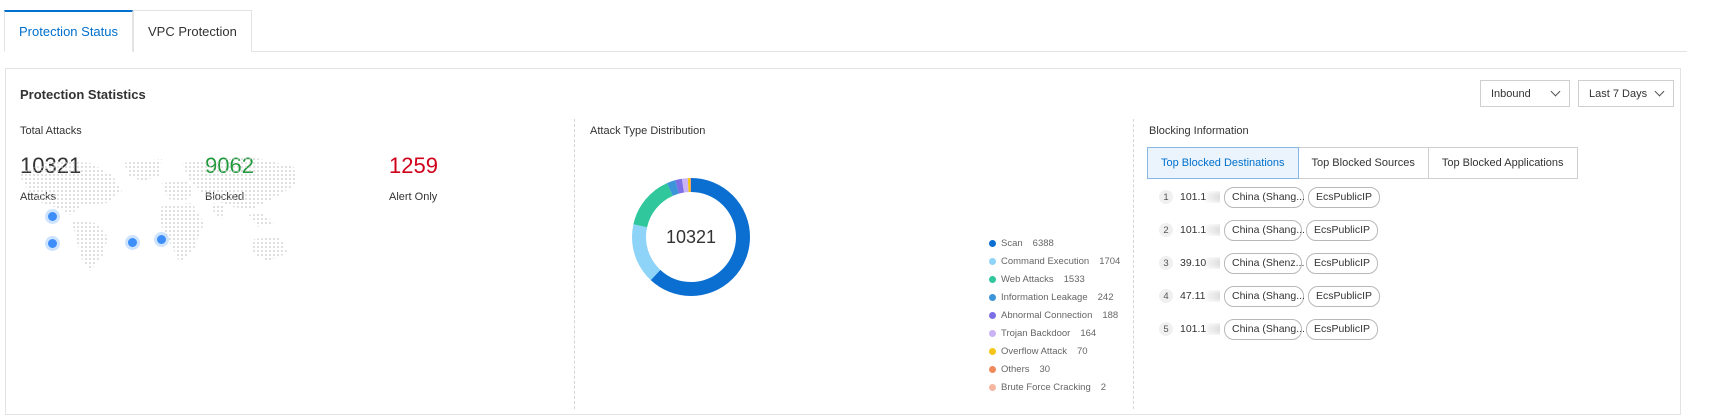  What do you see at coordinates (1034, 351) in the screenshot?
I see `legend-label: Overflow Attack` at bounding box center [1034, 351].